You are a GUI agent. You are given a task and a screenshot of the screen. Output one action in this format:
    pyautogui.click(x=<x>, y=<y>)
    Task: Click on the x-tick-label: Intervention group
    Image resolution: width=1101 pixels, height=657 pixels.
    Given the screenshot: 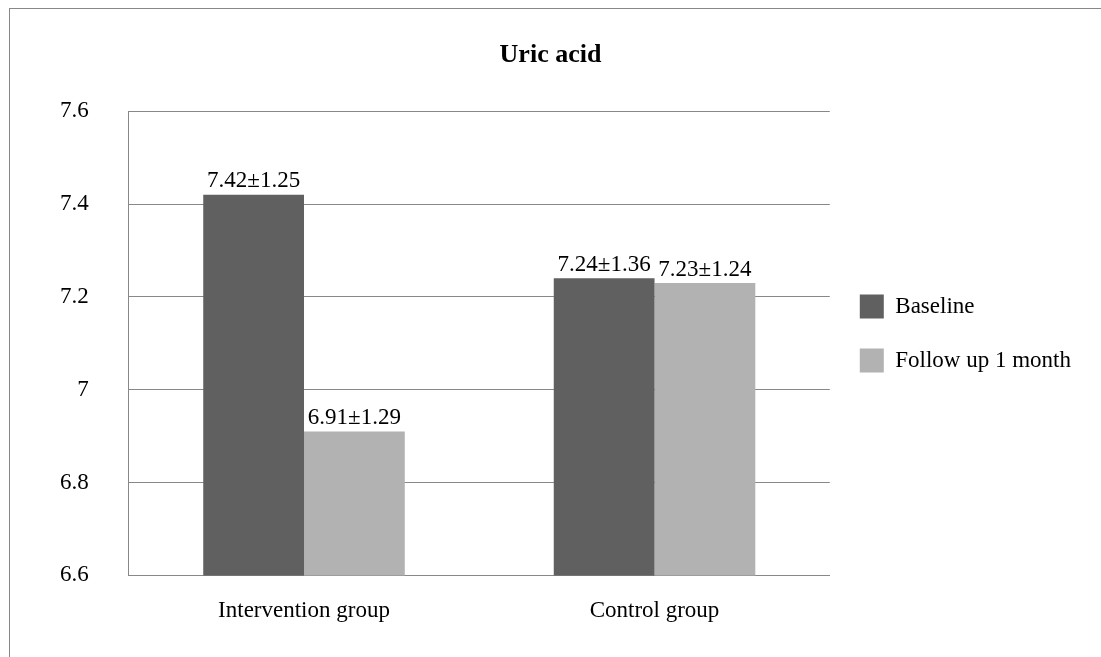 What is the action you would take?
    pyautogui.click(x=304, y=610)
    